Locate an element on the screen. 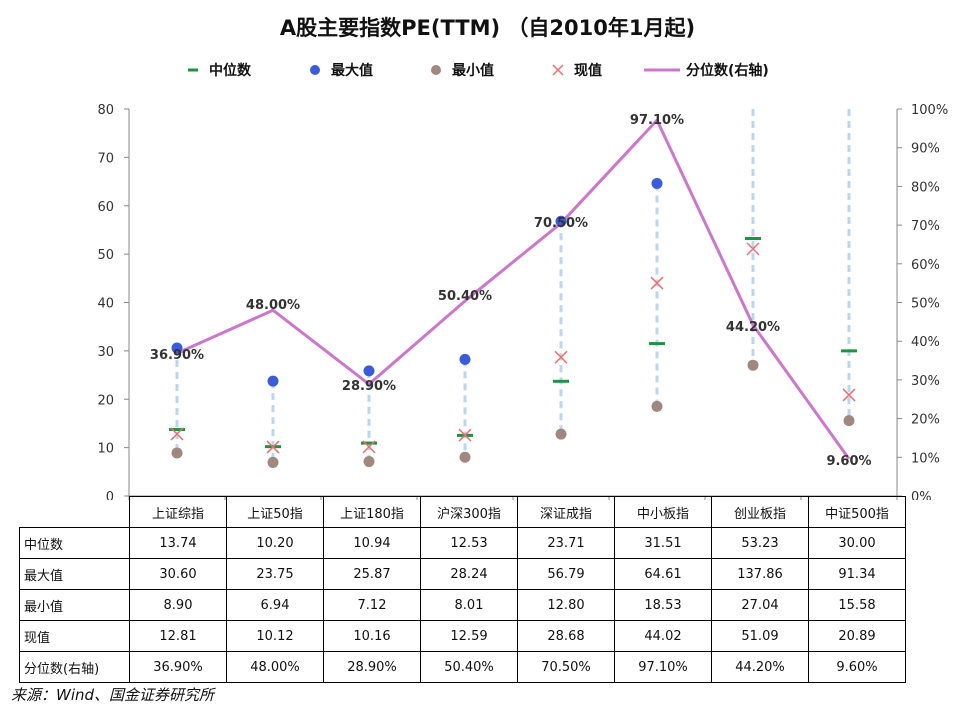 The height and width of the screenshot is (716, 975). row-label: 现值 is located at coordinates (74, 636).